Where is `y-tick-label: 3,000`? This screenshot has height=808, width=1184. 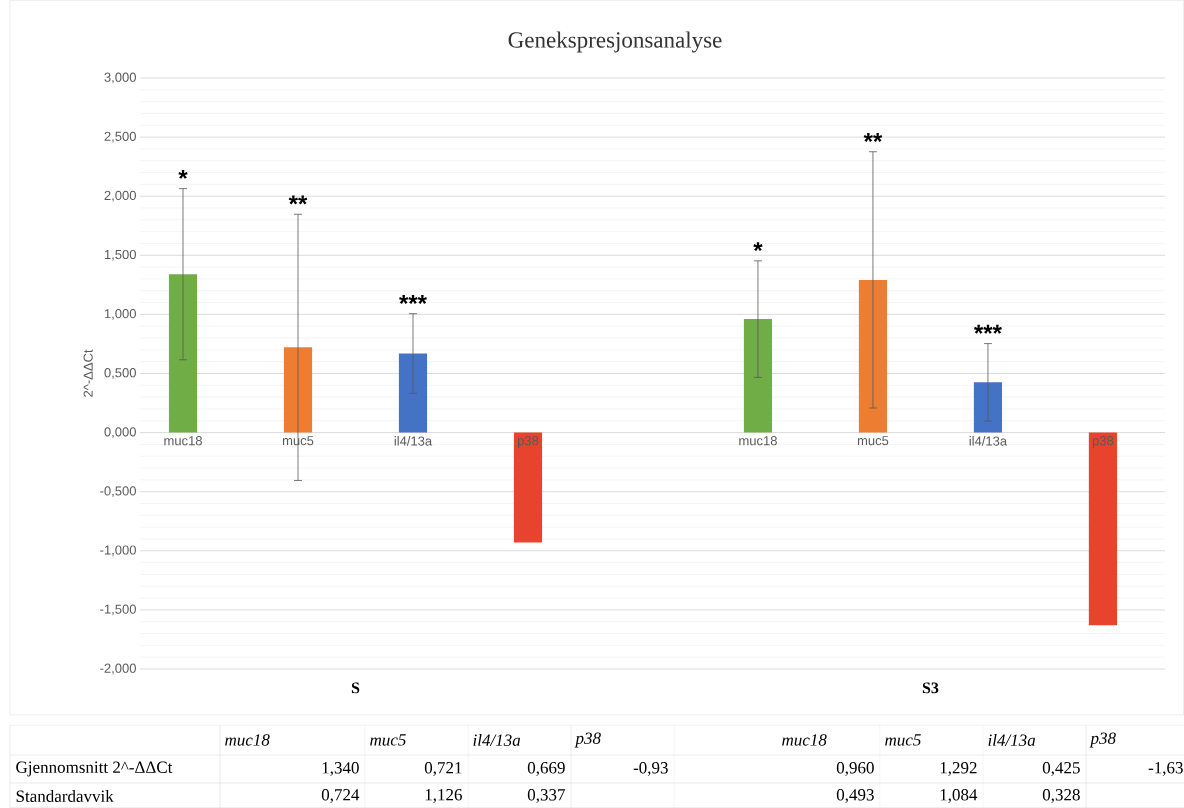
y-tick-label: 3,000 is located at coordinates (120, 78).